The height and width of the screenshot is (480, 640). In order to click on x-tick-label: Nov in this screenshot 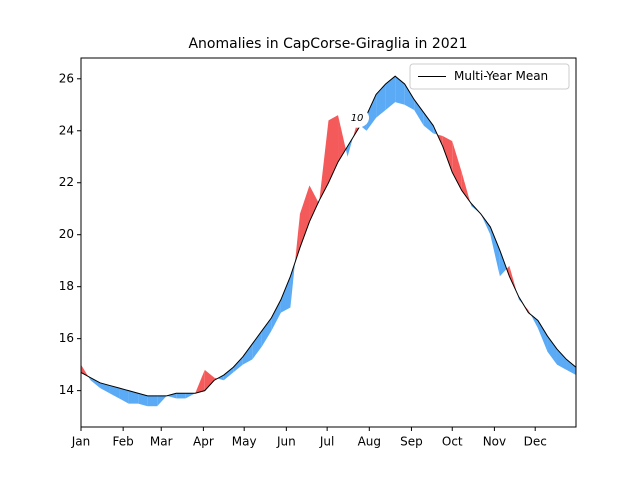, I will do `click(494, 442)`.